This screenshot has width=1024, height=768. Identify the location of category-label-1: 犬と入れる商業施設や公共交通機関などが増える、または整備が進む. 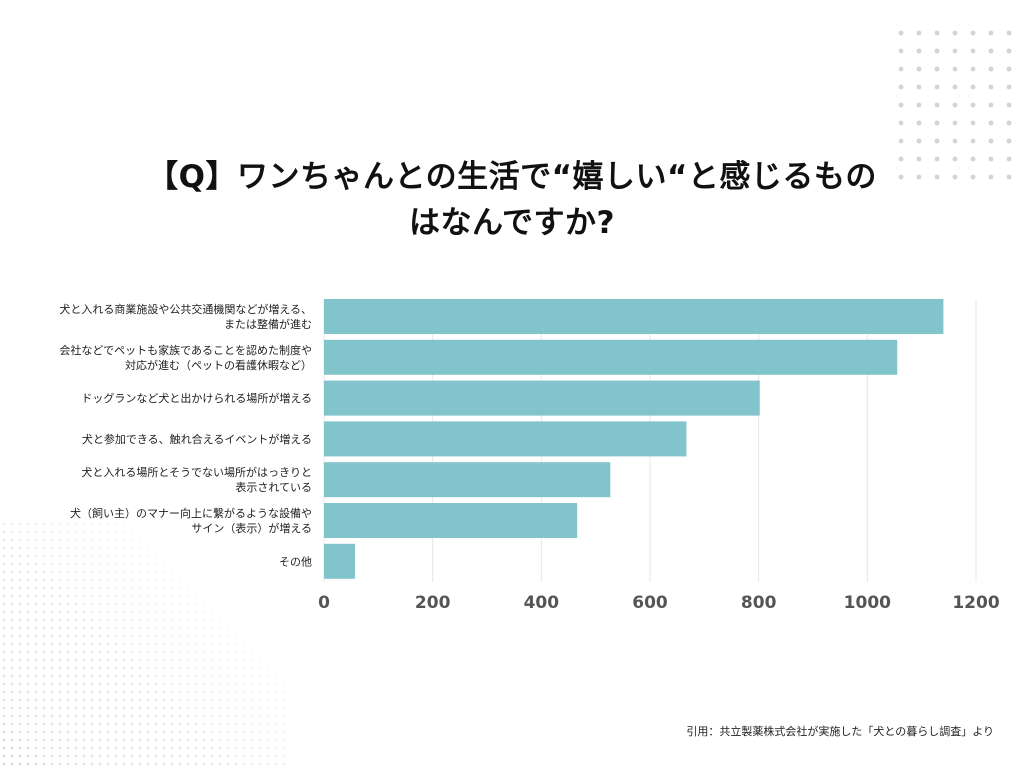
(185, 316).